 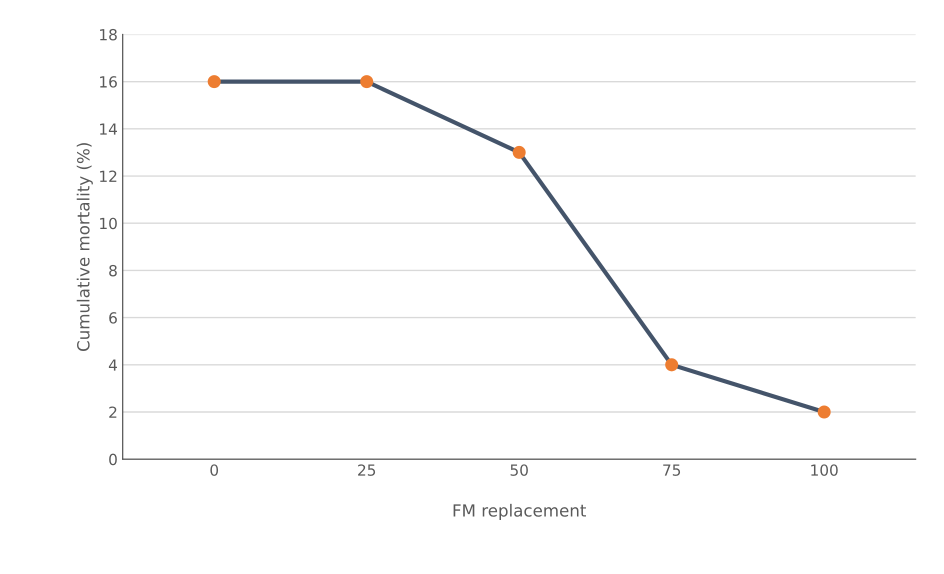 I want to click on x-tick-label: 0, so click(x=214, y=470).